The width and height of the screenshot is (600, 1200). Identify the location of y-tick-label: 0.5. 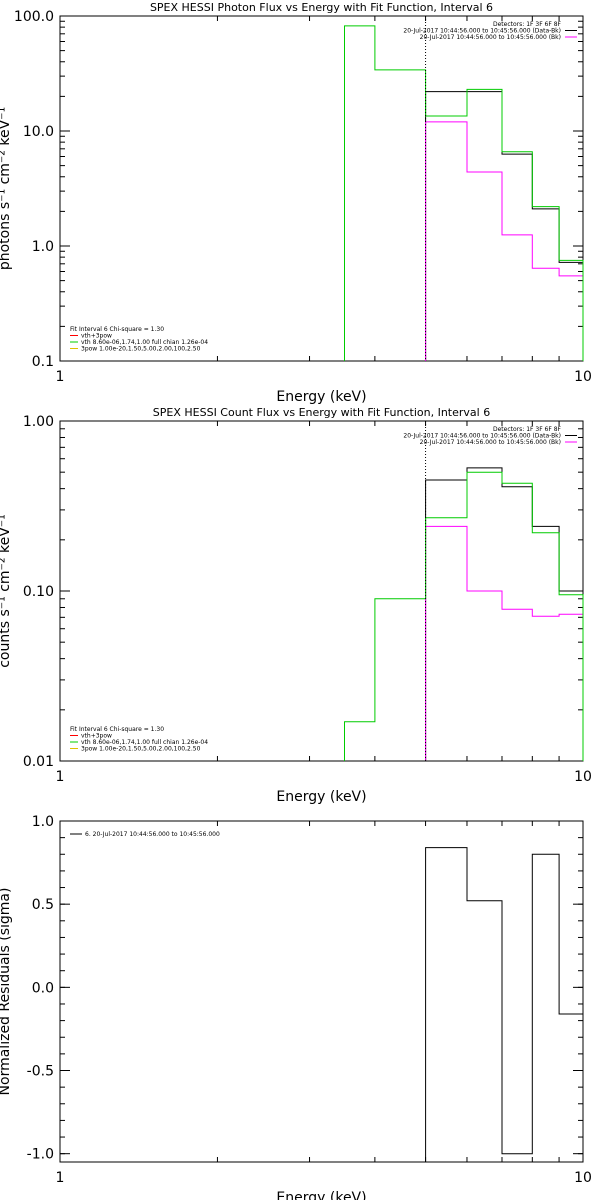
(43, 905).